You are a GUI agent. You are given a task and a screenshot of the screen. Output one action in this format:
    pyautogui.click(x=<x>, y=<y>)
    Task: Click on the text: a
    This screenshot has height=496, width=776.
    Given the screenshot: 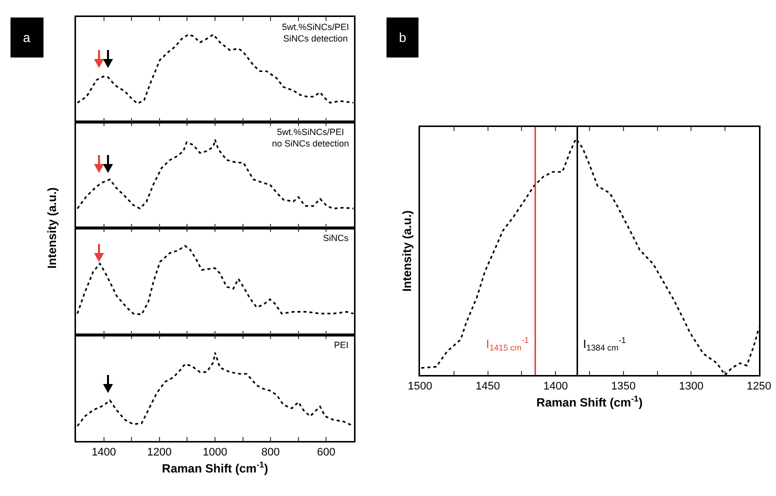 What is the action you would take?
    pyautogui.click(x=27, y=37)
    